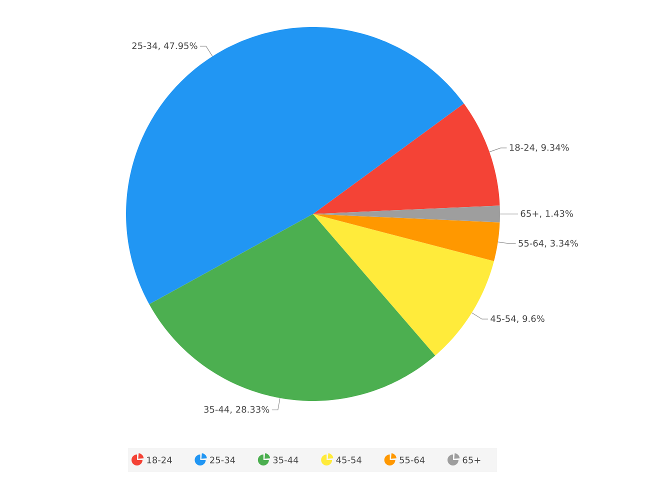  I want to click on data-label: 55-64, 3.34%, so click(548, 244).